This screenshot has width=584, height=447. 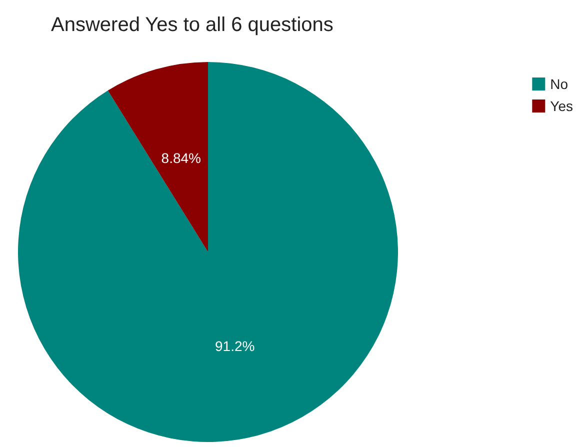 I want to click on legend-label: No, so click(x=559, y=84).